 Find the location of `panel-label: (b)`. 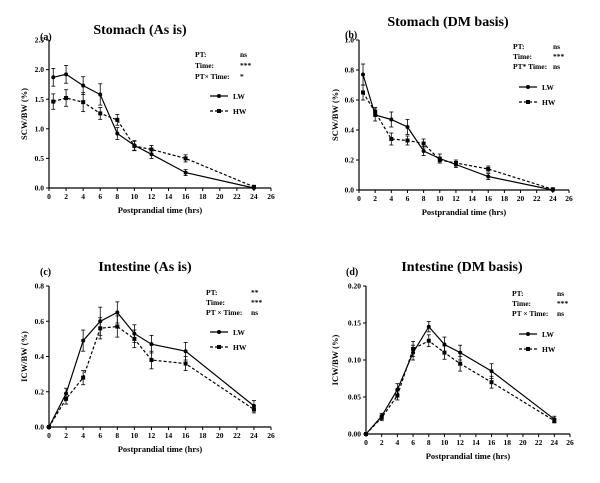

panel-label: (b) is located at coordinates (351, 35).